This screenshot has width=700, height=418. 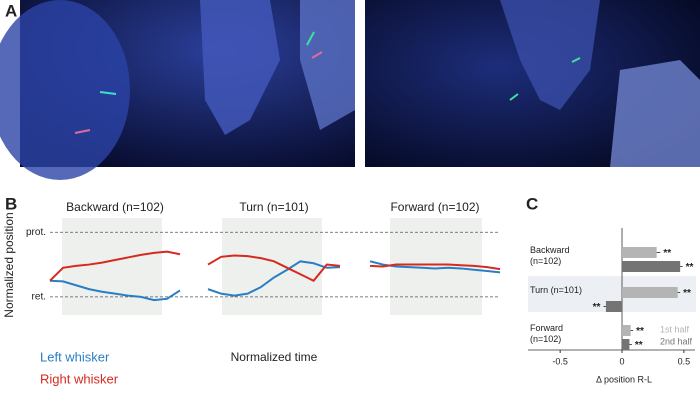 I want to click on x-tick-label: -0.5, so click(x=560, y=361).